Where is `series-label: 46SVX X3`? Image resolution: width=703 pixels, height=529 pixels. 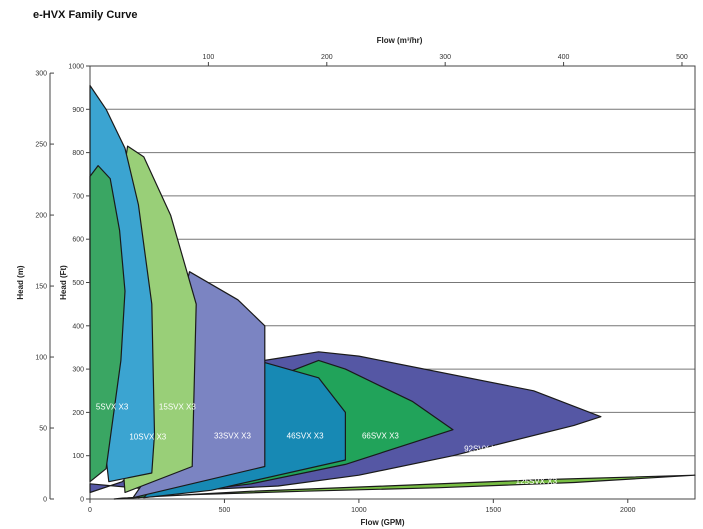 series-label: 46SVX X3 is located at coordinates (305, 435).